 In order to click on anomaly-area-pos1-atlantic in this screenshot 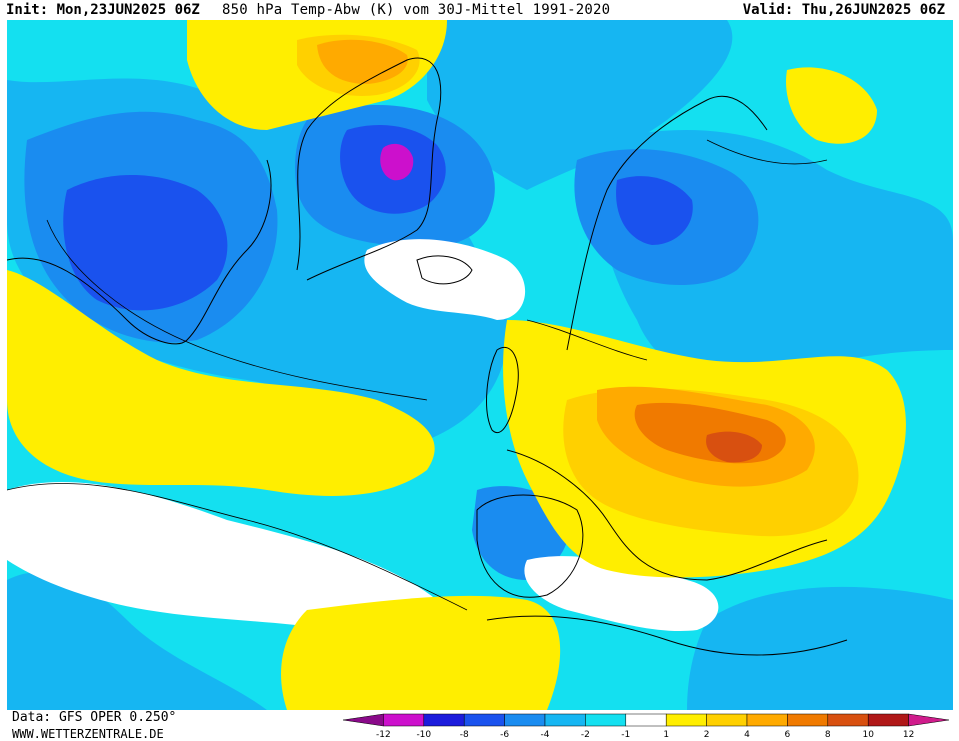, I will do `click(221, 383)`.